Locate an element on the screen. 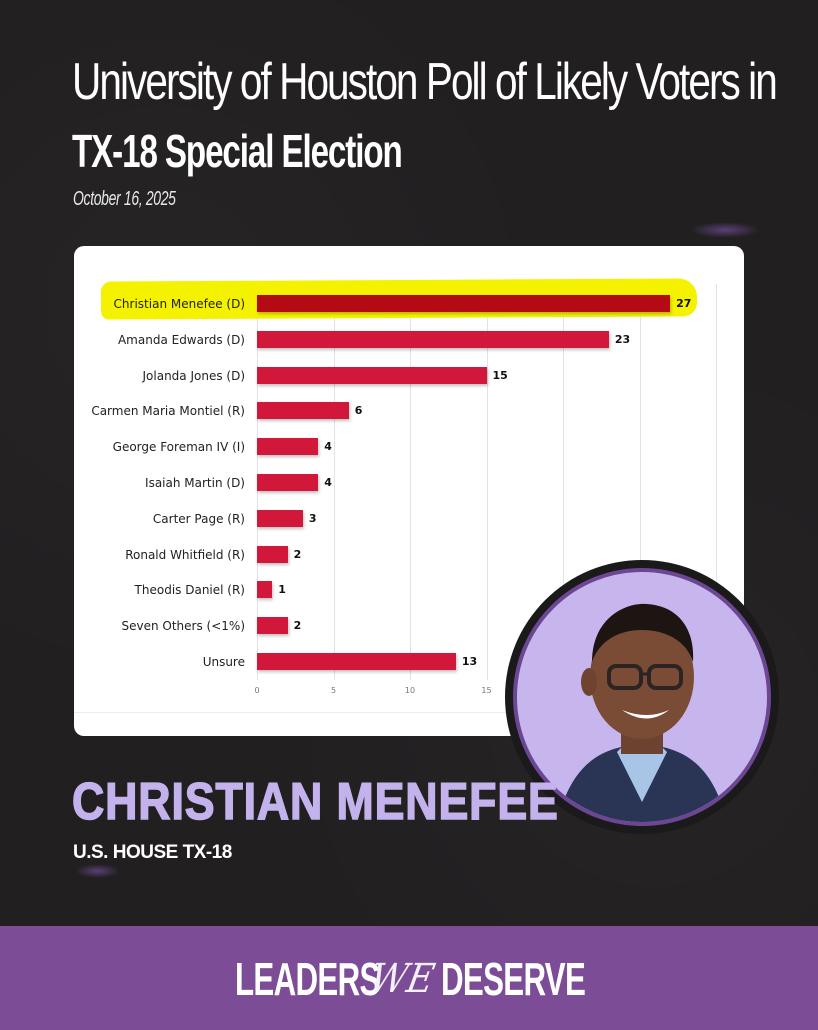 This screenshot has height=1030, width=818. category-label: Theodis Daniel (R) is located at coordinates (189, 590).